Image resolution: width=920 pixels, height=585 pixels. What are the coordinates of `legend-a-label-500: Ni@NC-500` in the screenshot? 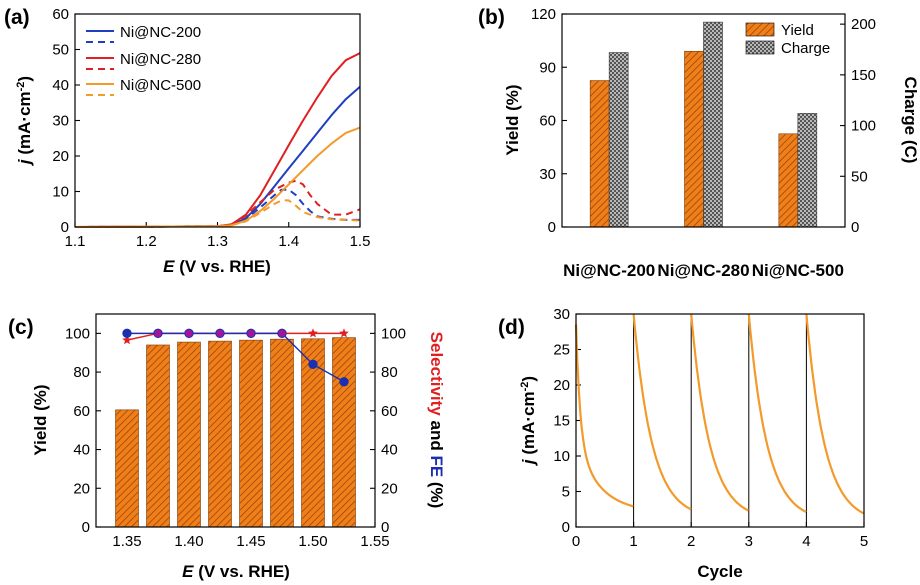 It's located at (160, 85).